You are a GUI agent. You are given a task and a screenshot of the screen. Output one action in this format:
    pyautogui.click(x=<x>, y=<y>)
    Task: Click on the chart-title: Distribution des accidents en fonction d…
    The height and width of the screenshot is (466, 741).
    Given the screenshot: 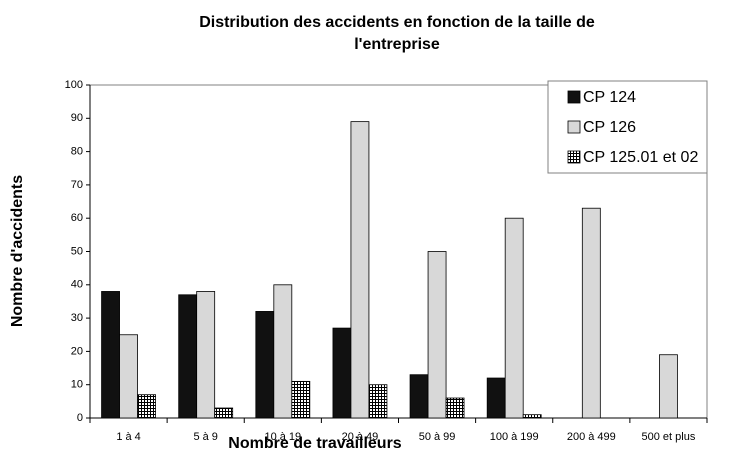 What is the action you would take?
    pyautogui.click(x=397, y=33)
    